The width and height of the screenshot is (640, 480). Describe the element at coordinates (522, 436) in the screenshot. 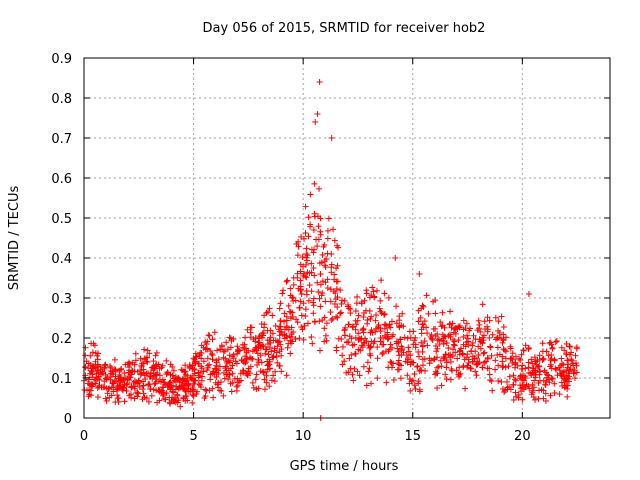

I see `x-tick-label: 20` at that location.